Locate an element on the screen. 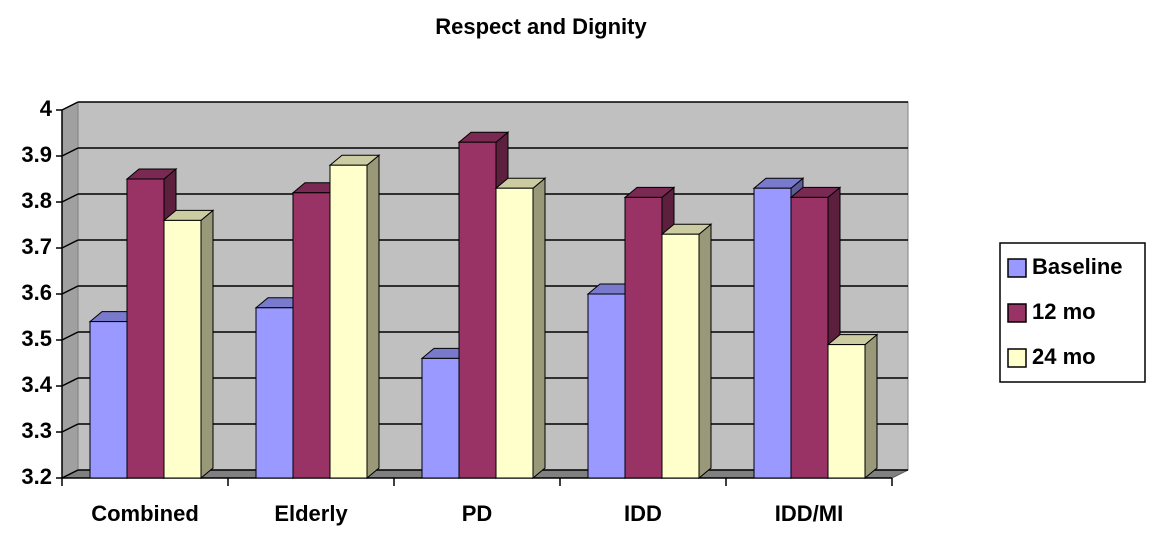 The height and width of the screenshot is (534, 1157). y-tick-label: 3.3 is located at coordinates (36, 430).